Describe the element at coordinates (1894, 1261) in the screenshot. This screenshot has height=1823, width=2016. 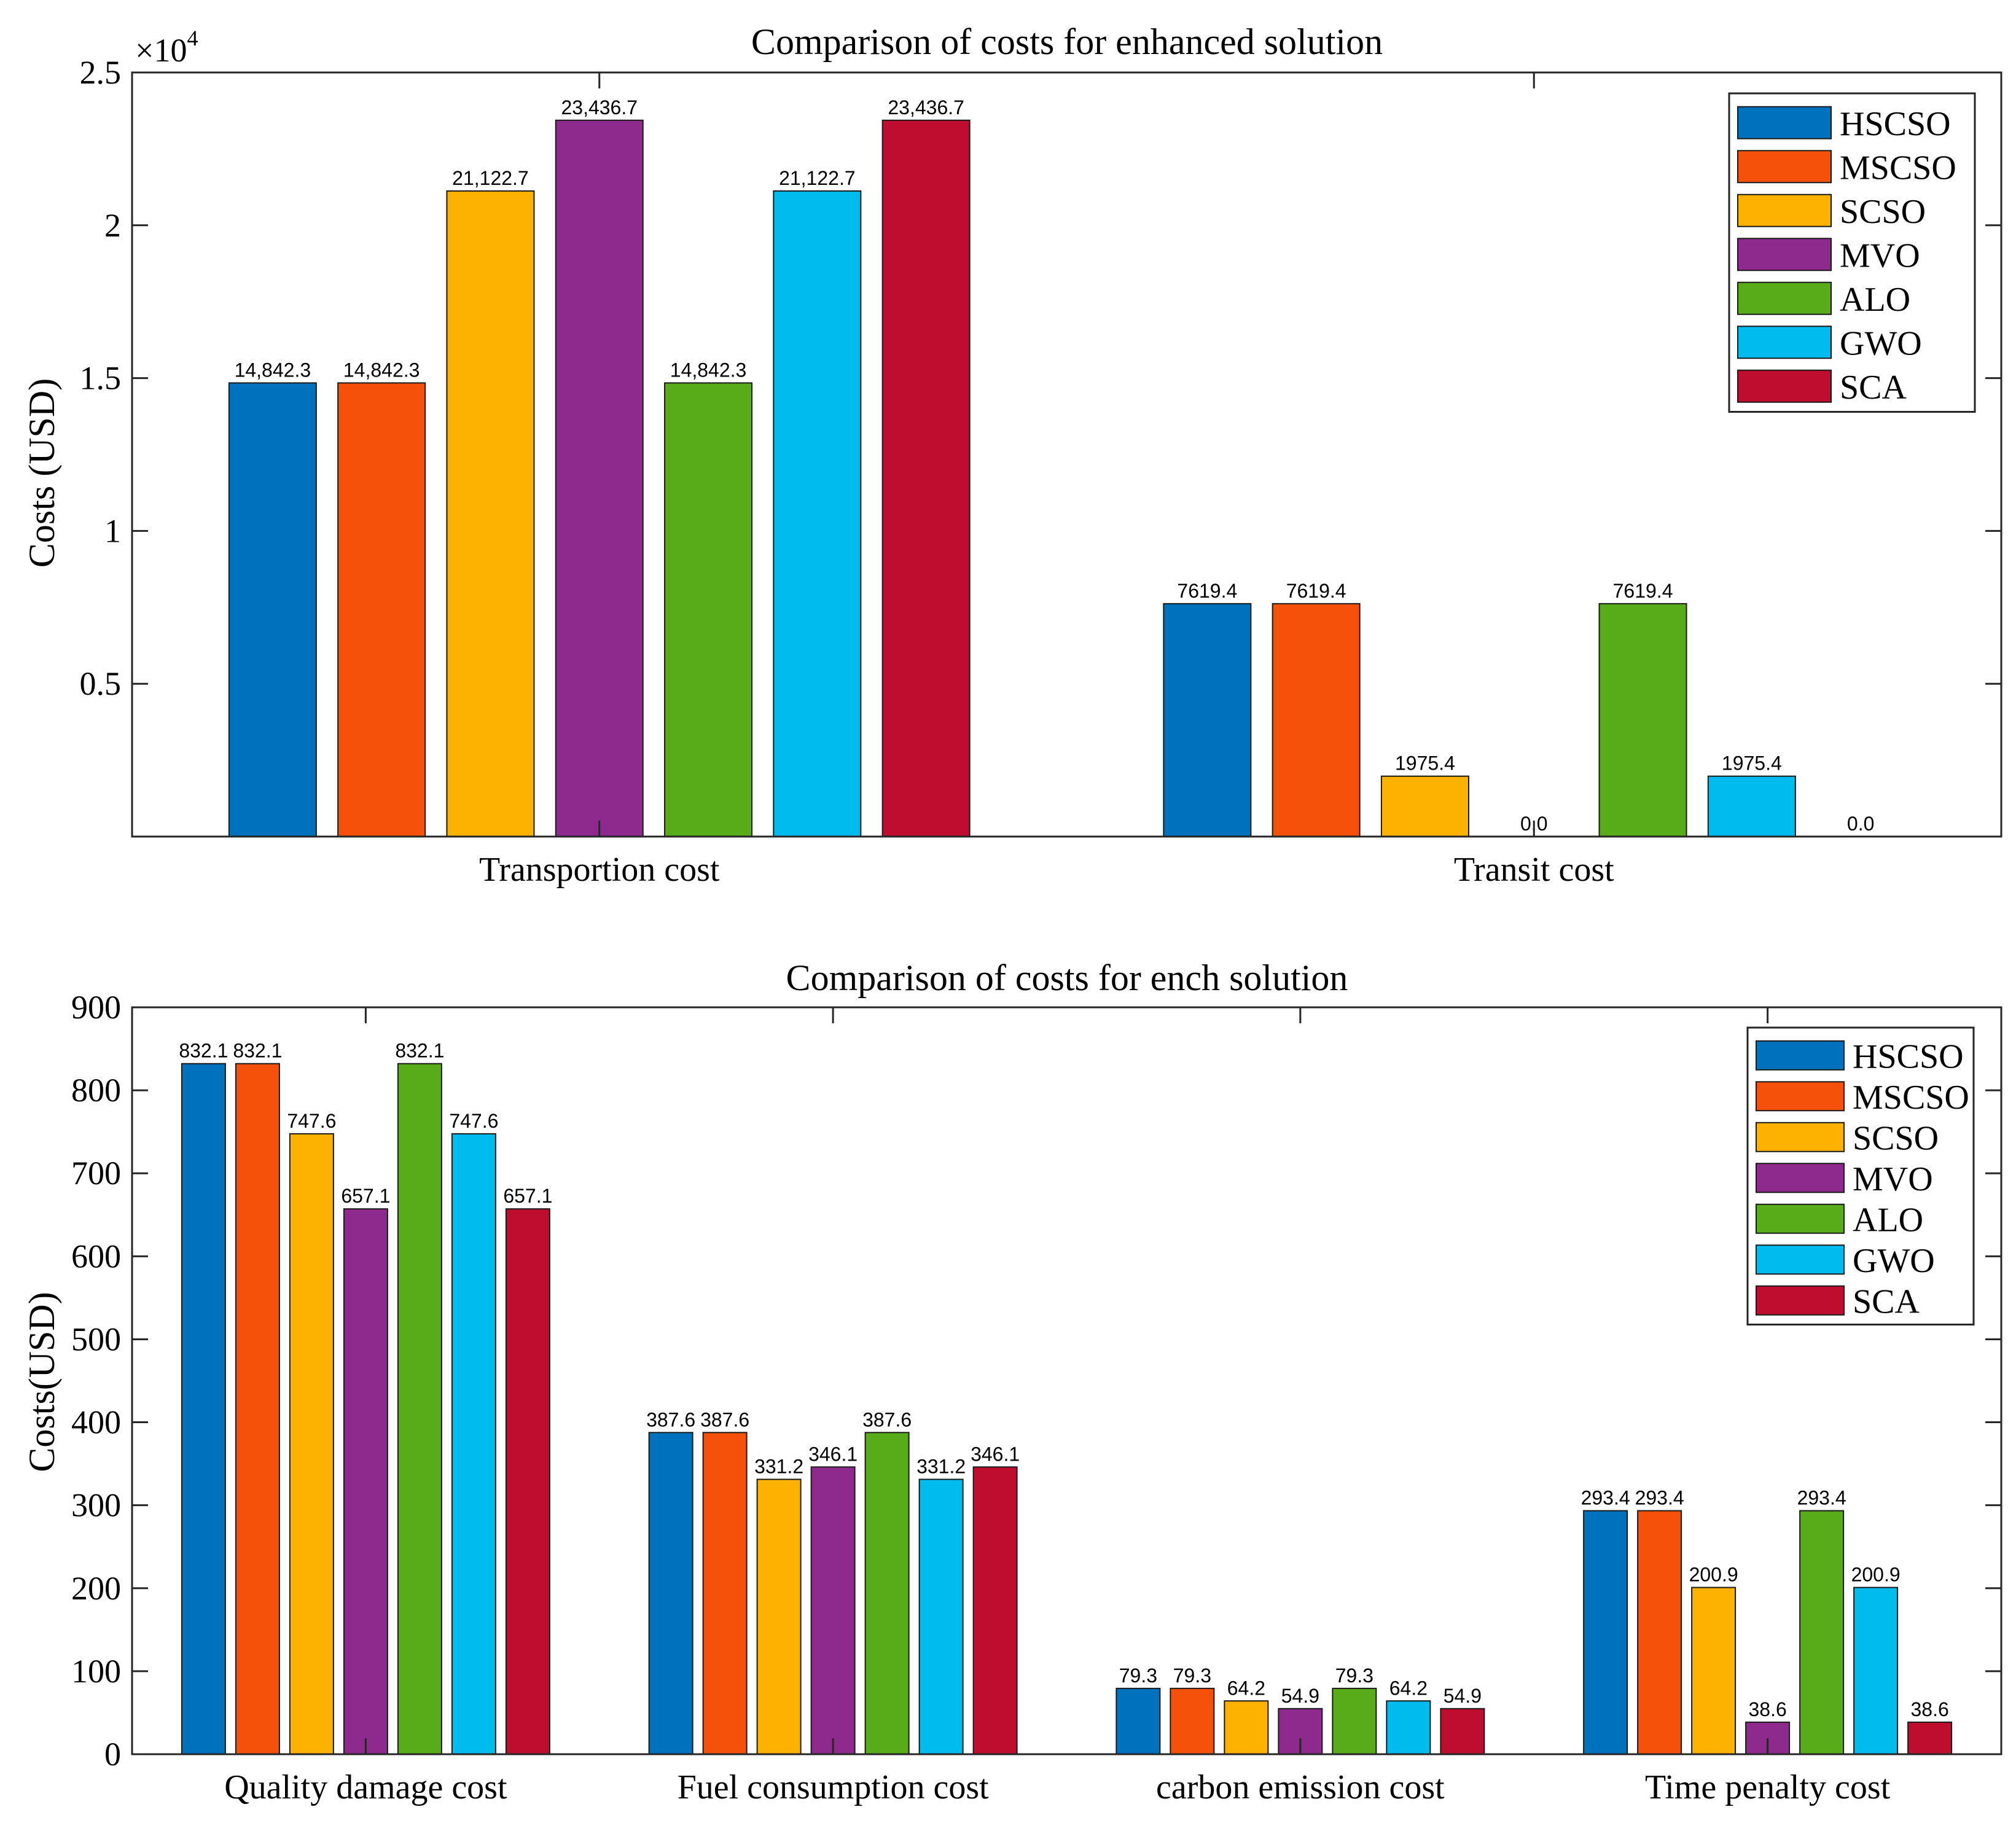
I see `legend-label: GWO` at that location.